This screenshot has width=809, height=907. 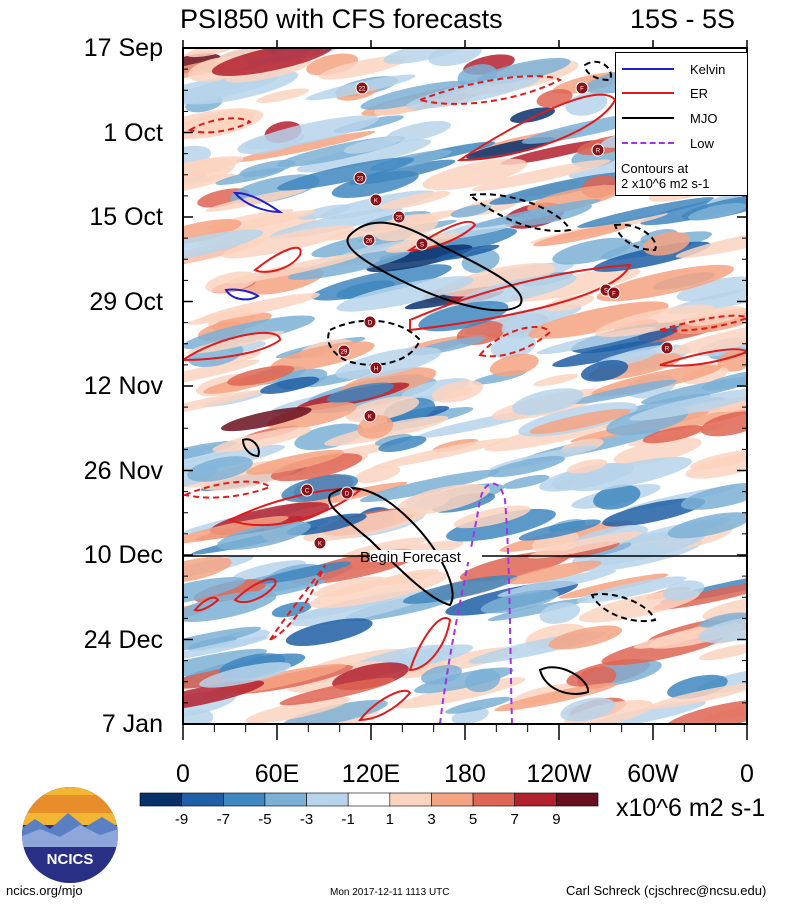 What do you see at coordinates (704, 118) in the screenshot?
I see `legend-label: MJO` at bounding box center [704, 118].